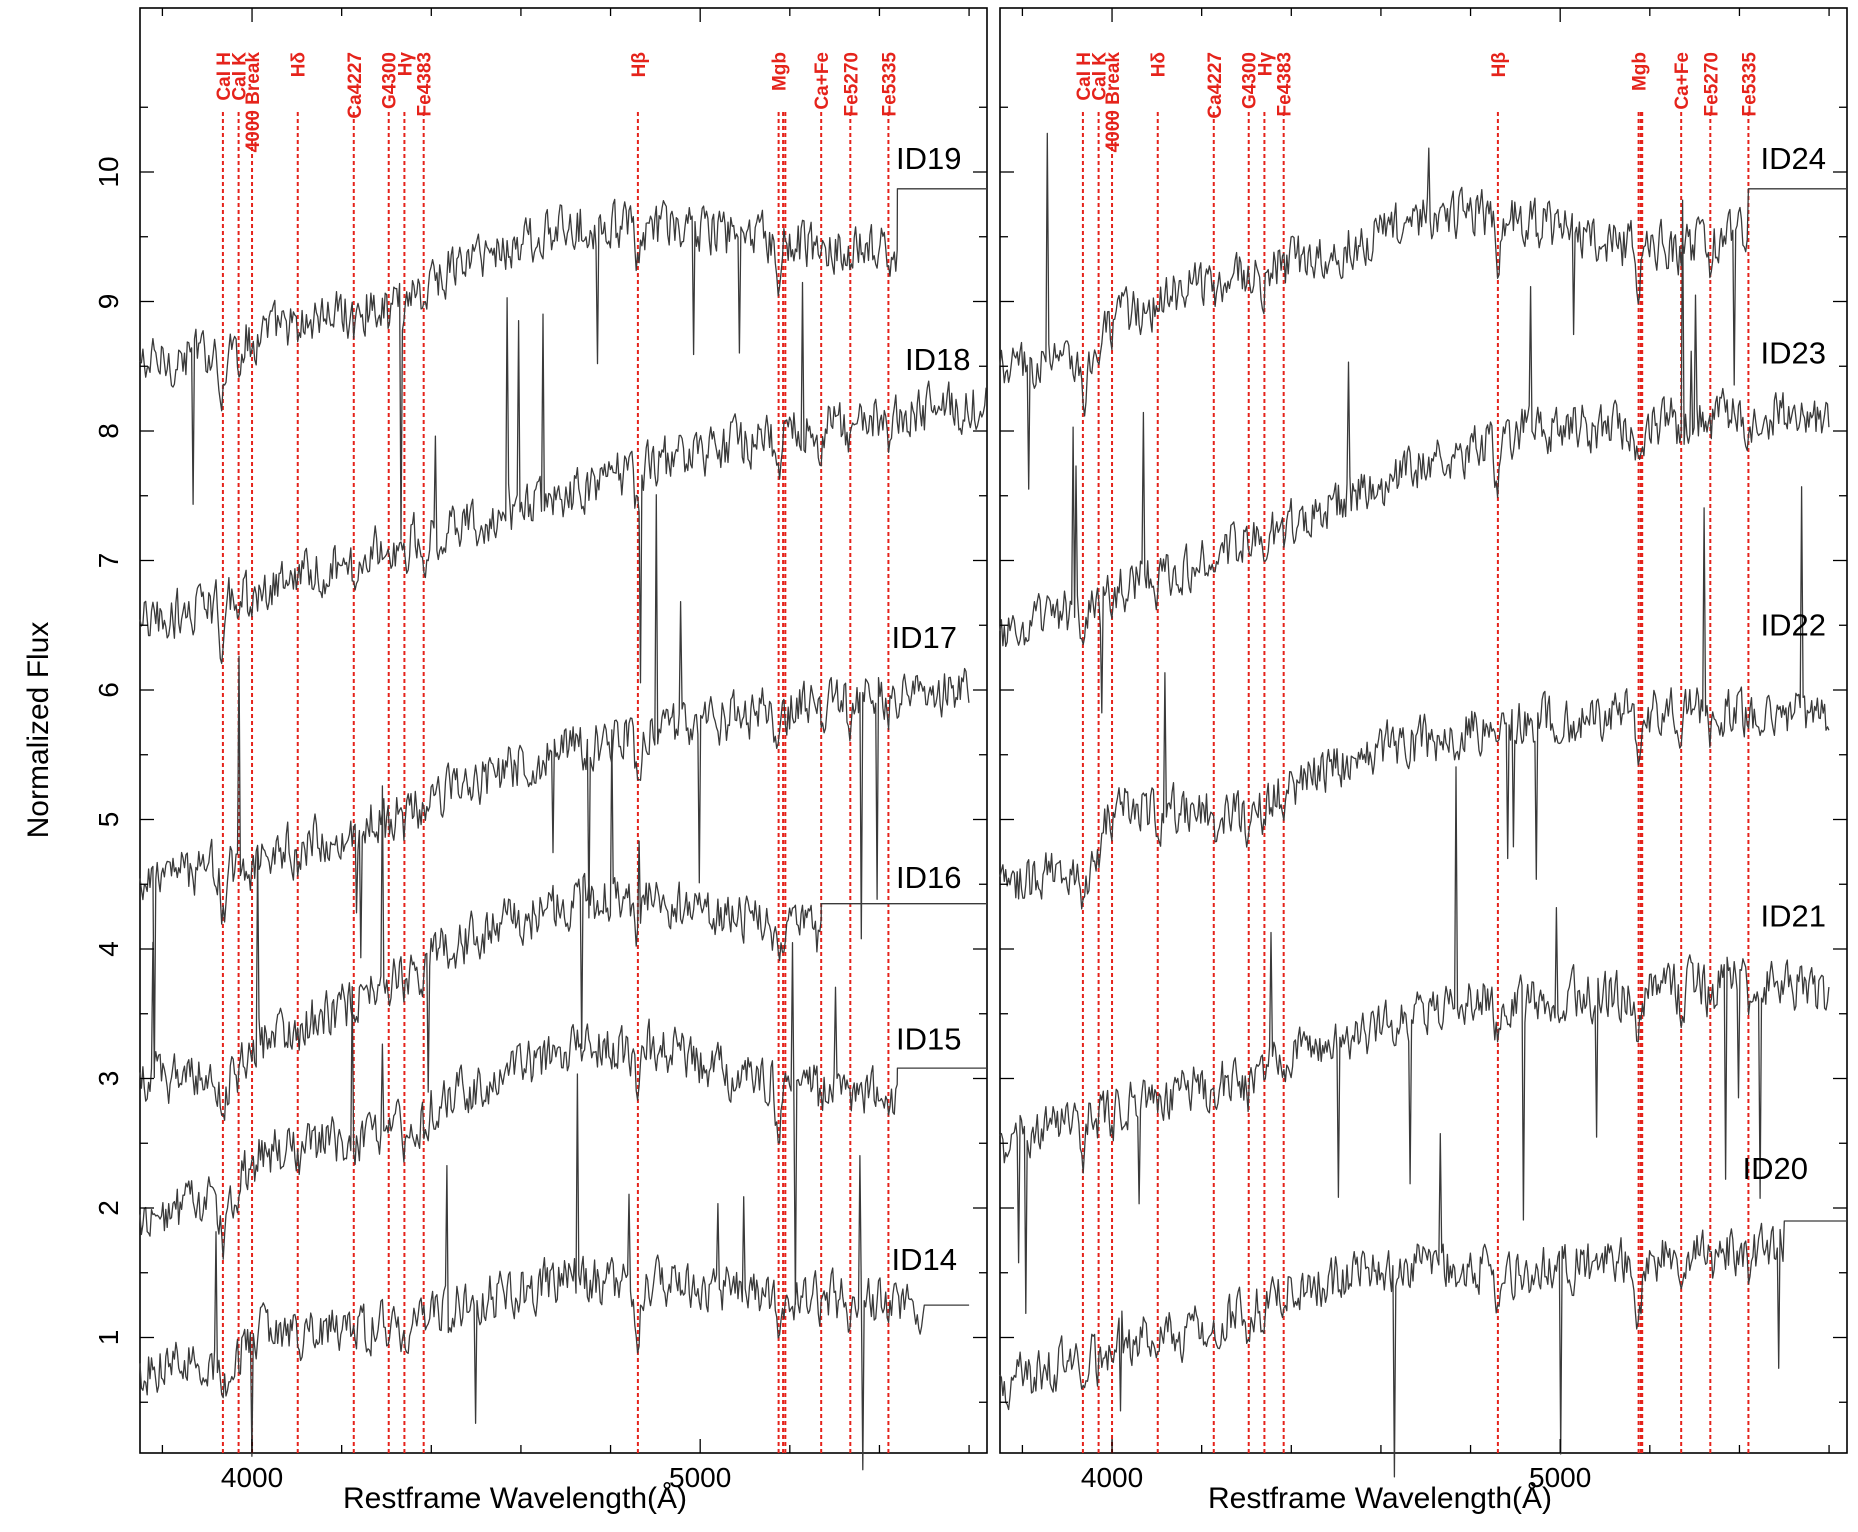 This screenshot has height=1532, width=1858. Describe the element at coordinates (1775, 1168) in the screenshot. I see `series-label-id20: ID20` at that location.